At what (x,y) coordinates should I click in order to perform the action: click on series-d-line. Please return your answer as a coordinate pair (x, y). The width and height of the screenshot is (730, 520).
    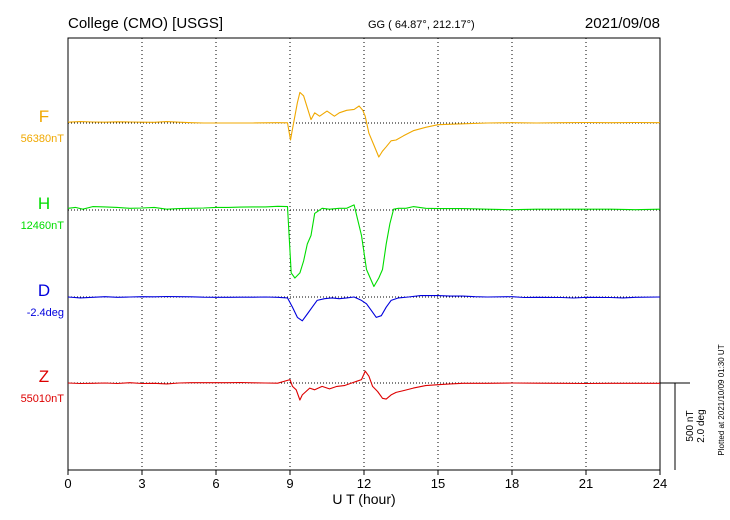
    Looking at the image, I should click on (364, 308).